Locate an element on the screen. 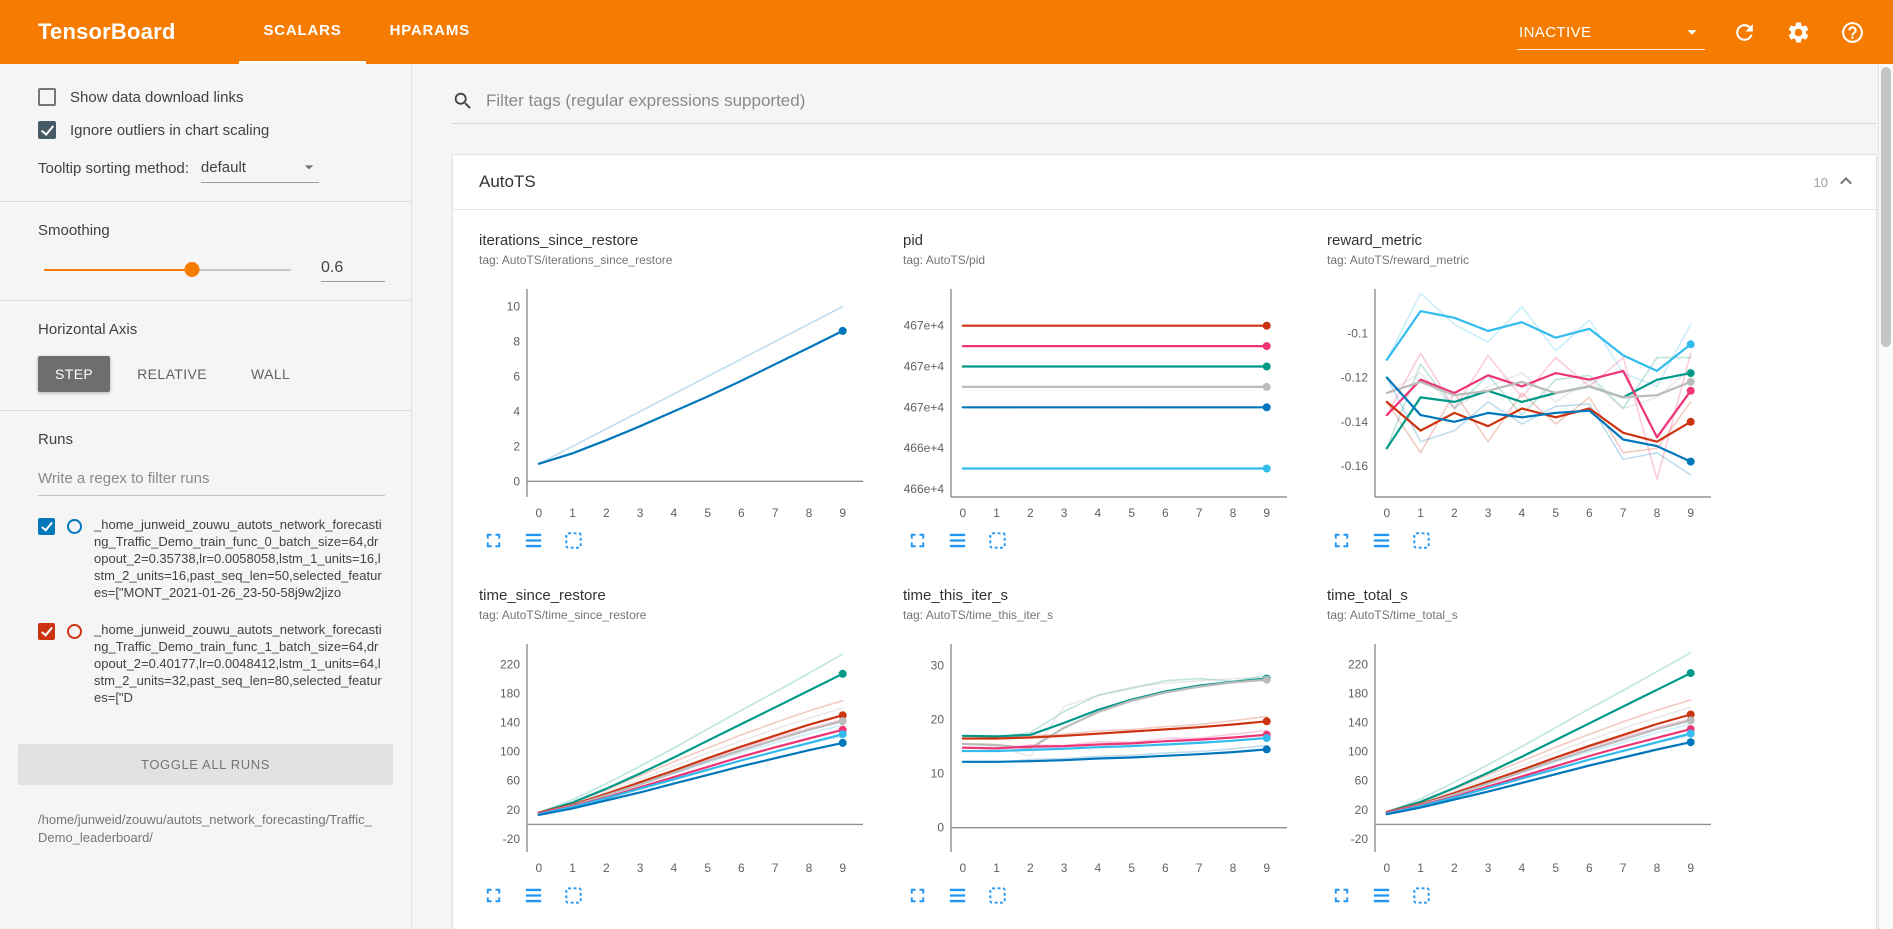  svg-text: 8 is located at coordinates (516, 341).